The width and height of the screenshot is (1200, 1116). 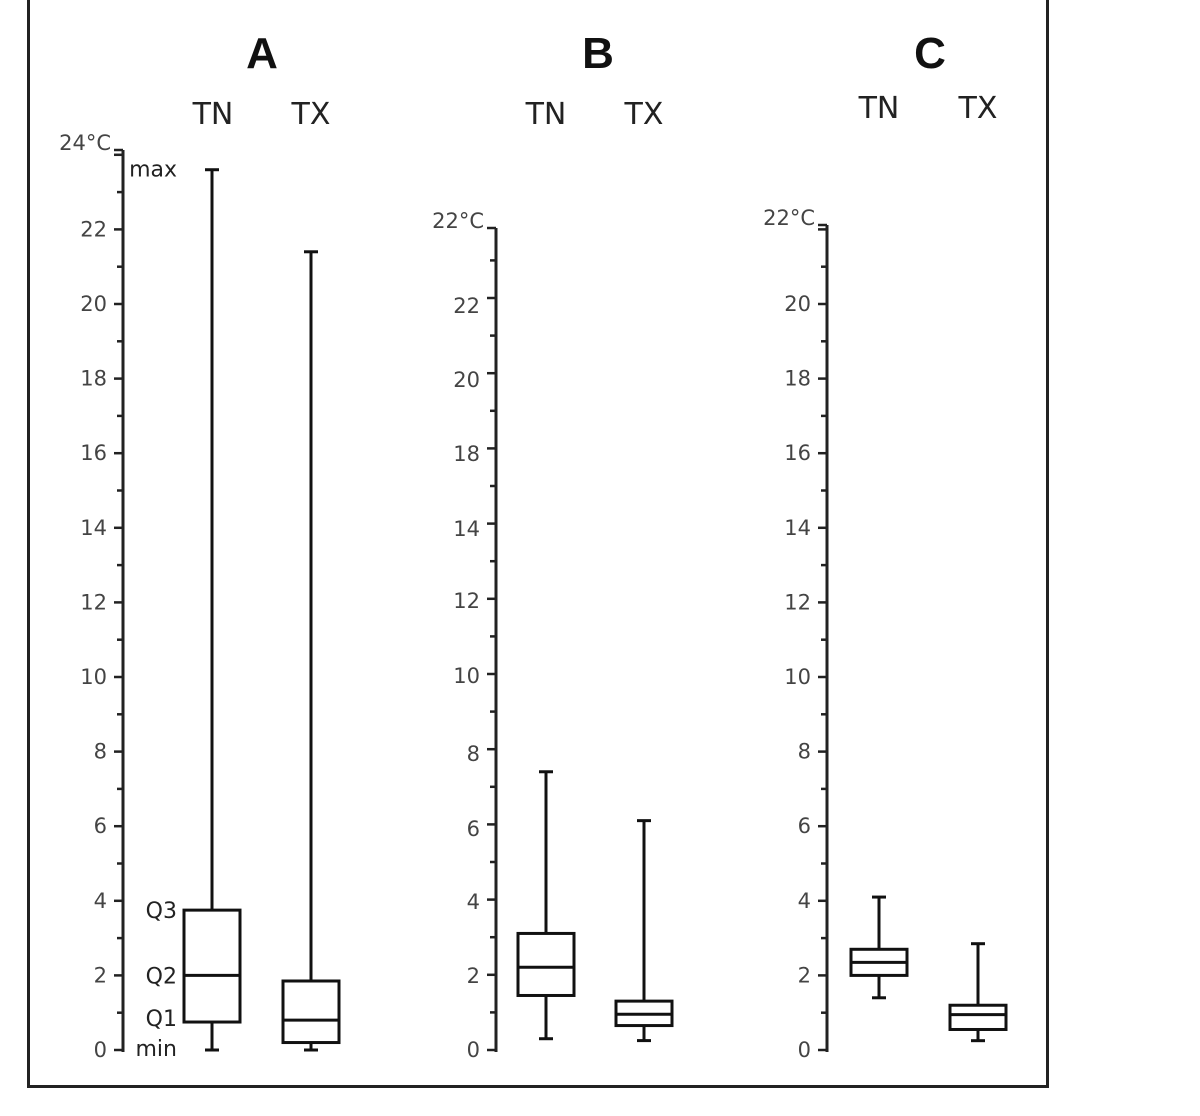 What do you see at coordinates (157, 1049) in the screenshot?
I see `annotation-min: min` at bounding box center [157, 1049].